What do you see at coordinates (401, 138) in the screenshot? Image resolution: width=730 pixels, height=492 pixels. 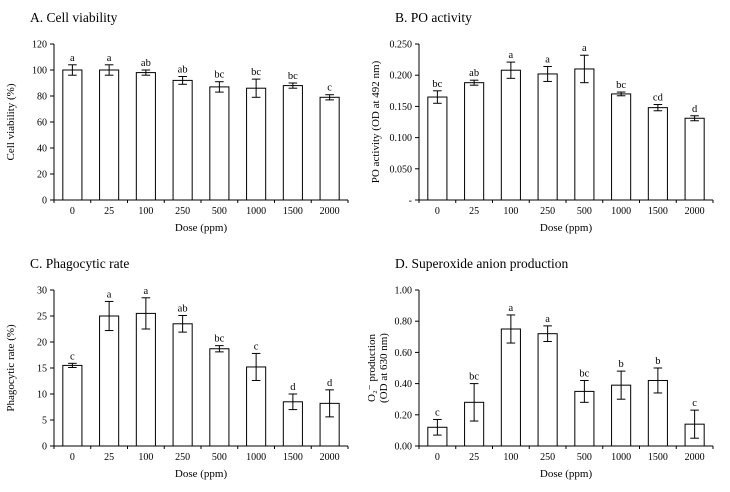 I see `svg-text: 0.100` at bounding box center [401, 138].